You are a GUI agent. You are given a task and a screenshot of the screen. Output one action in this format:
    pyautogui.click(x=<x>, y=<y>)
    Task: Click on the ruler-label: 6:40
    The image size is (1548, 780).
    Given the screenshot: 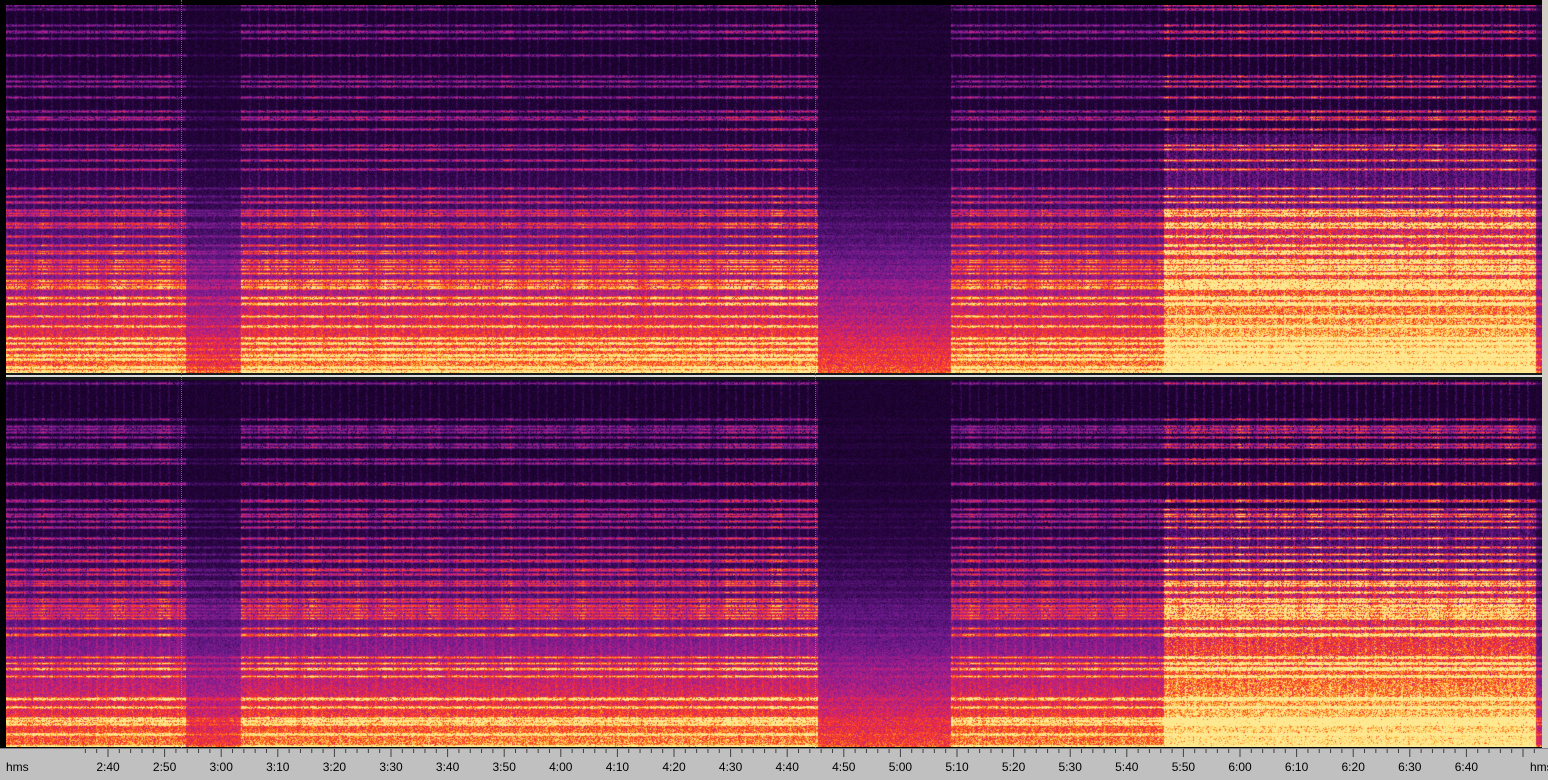 What is the action you would take?
    pyautogui.click(x=1466, y=767)
    